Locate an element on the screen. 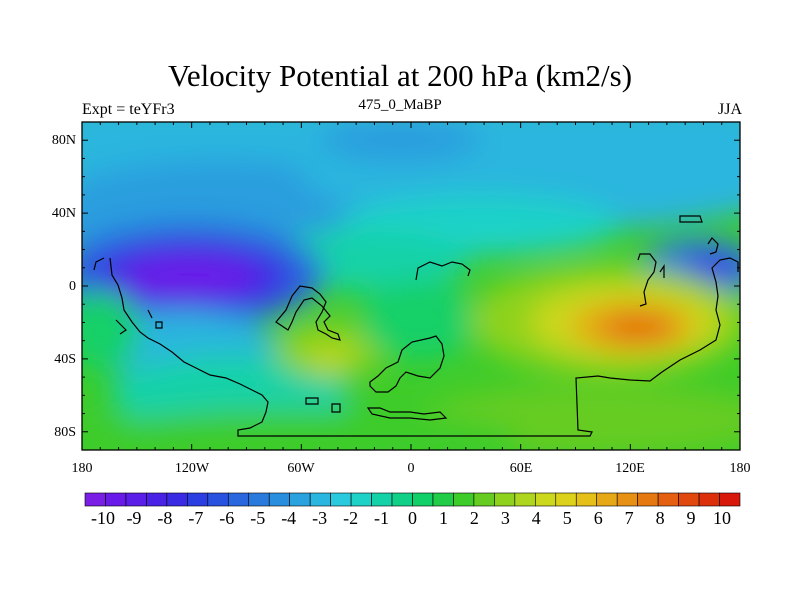 The width and height of the screenshot is (800, 600). colorbar-label: -5 is located at coordinates (257, 518).